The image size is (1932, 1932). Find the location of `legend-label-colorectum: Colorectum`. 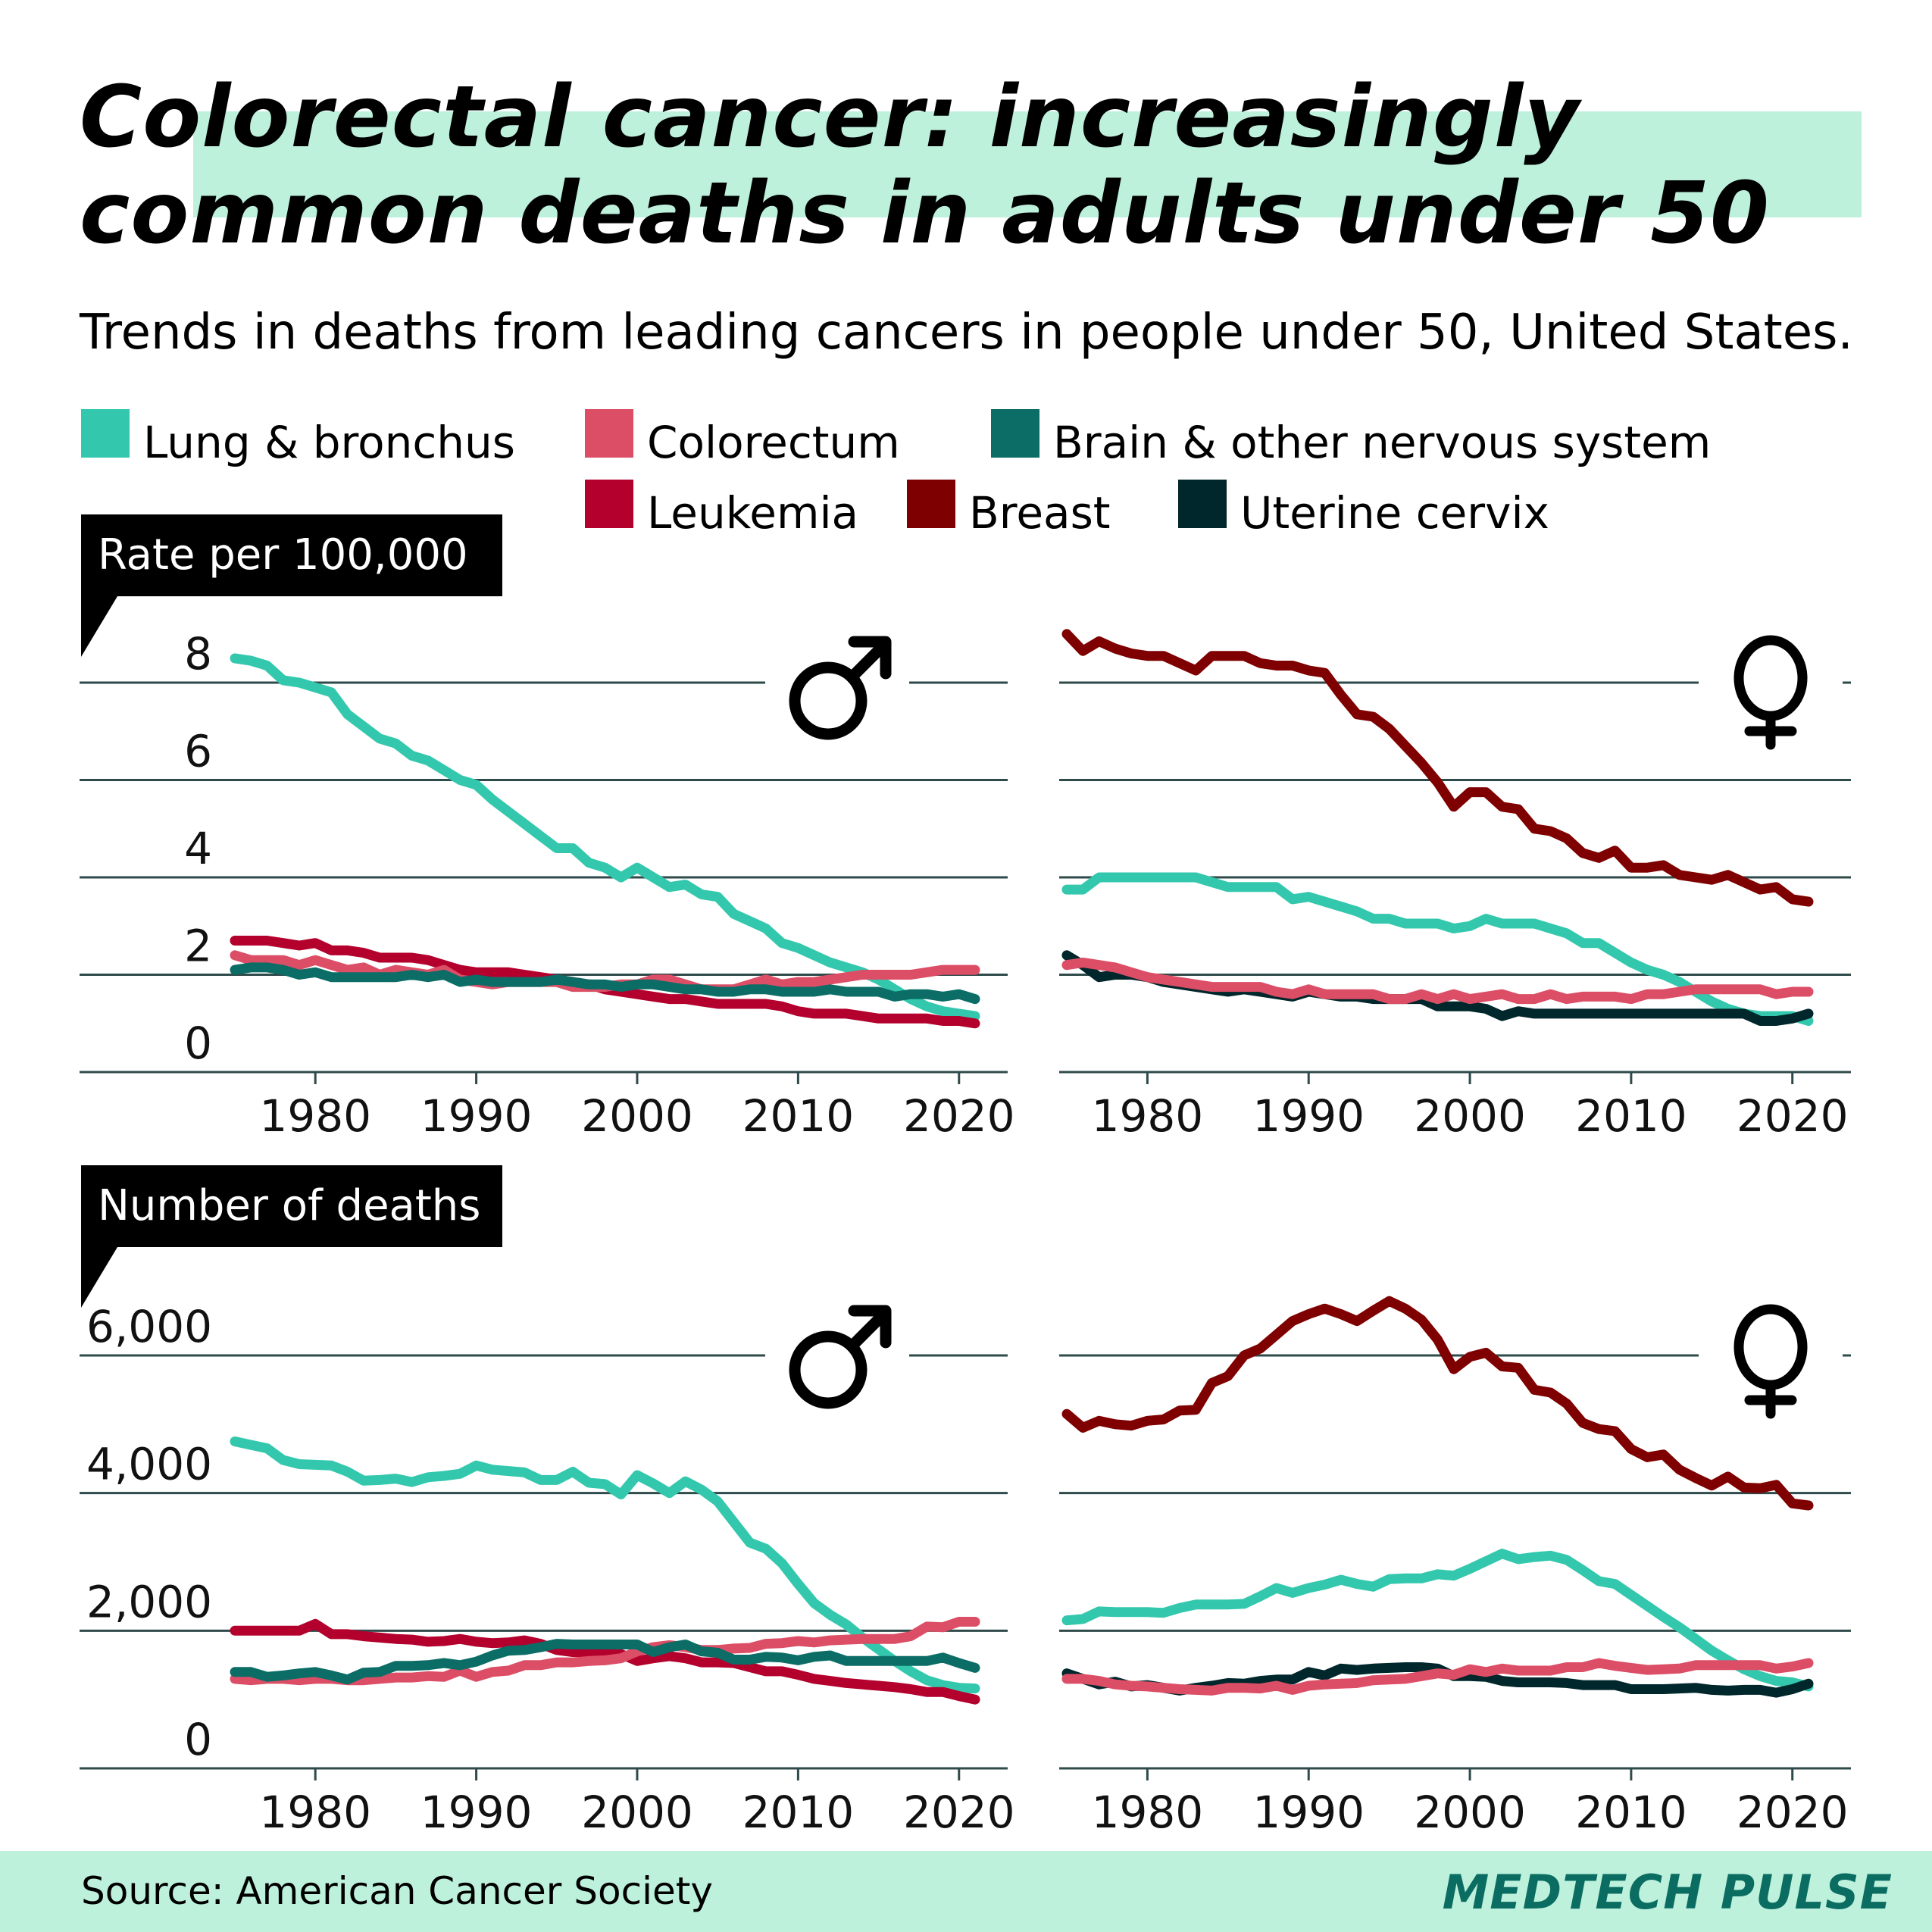

legend-label-colorectum: Colorectum is located at coordinates (773, 442).